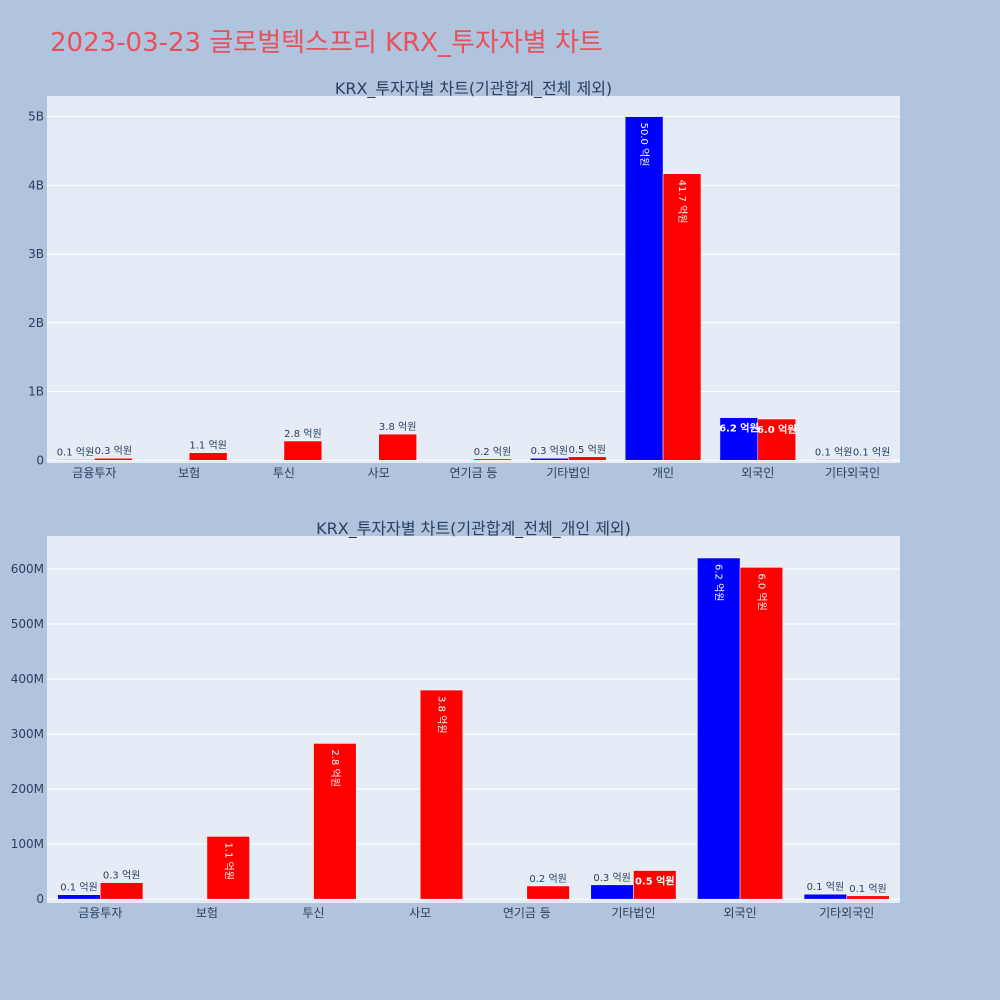 Image resolution: width=1000 pixels, height=1000 pixels. What do you see at coordinates (36, 392) in the screenshot?
I see `y-tick-label: 1B` at bounding box center [36, 392].